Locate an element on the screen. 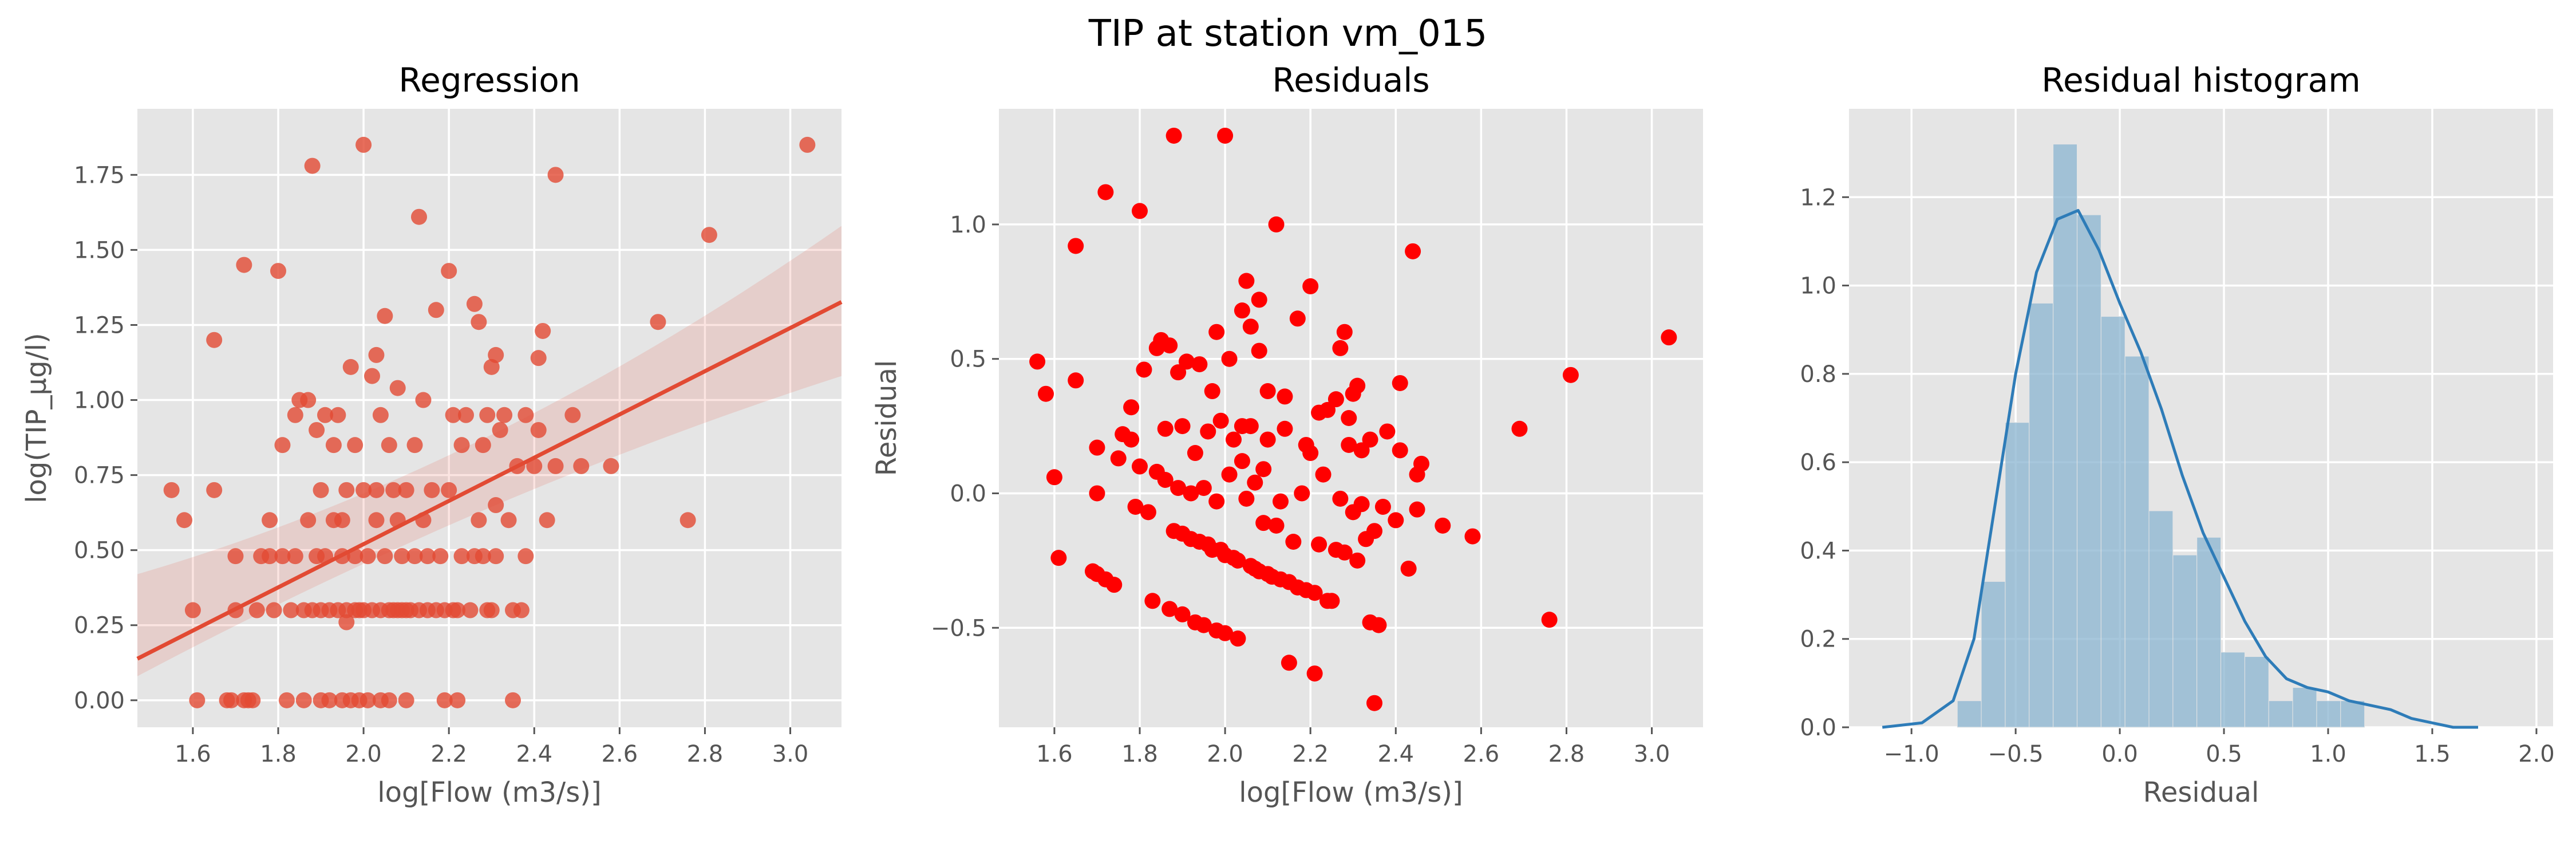  y-tick-label: 0.8 is located at coordinates (1818, 375).